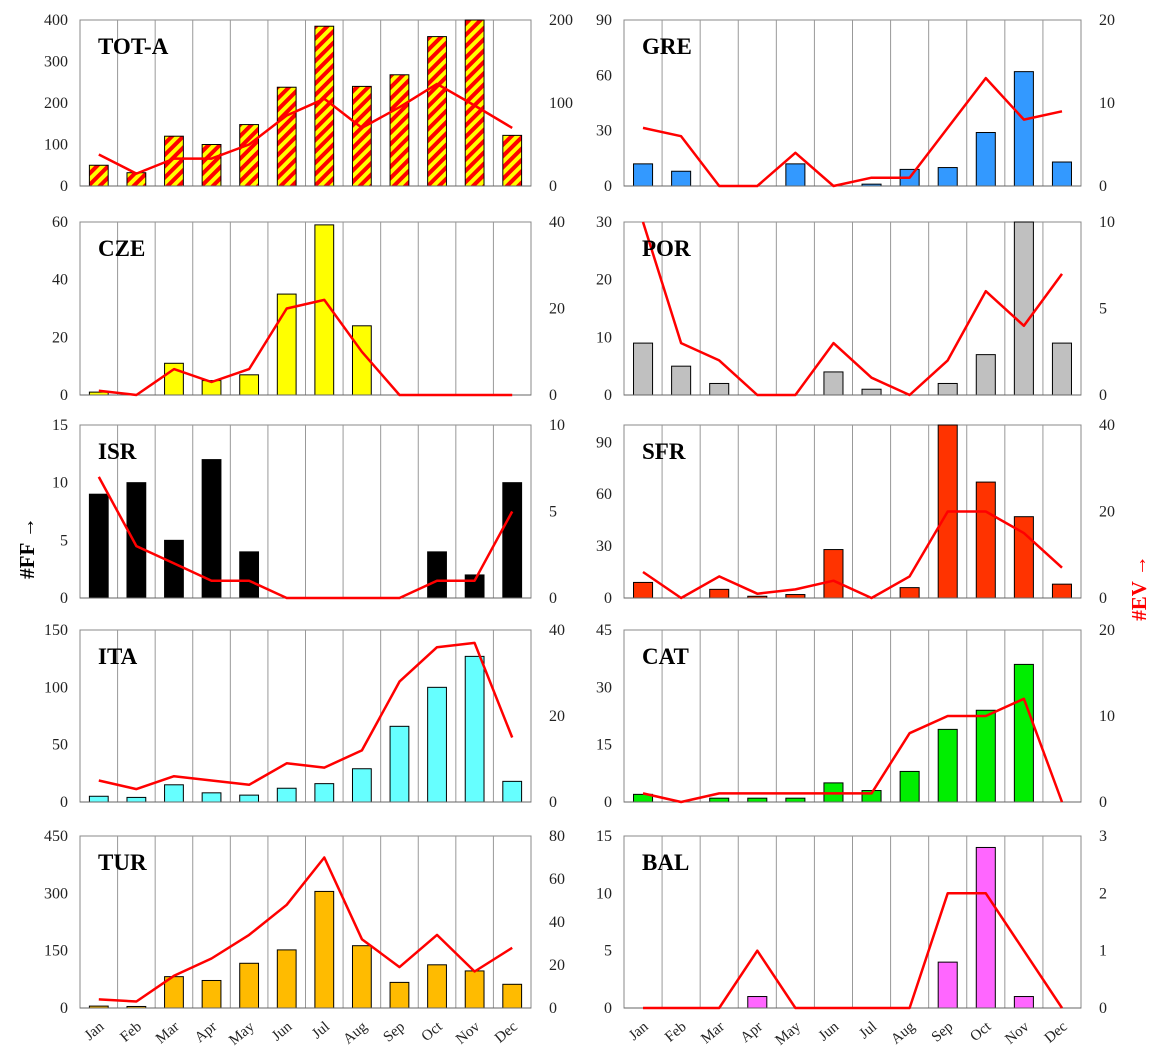  I want to click on left-tick-label: 450, so click(56, 836).